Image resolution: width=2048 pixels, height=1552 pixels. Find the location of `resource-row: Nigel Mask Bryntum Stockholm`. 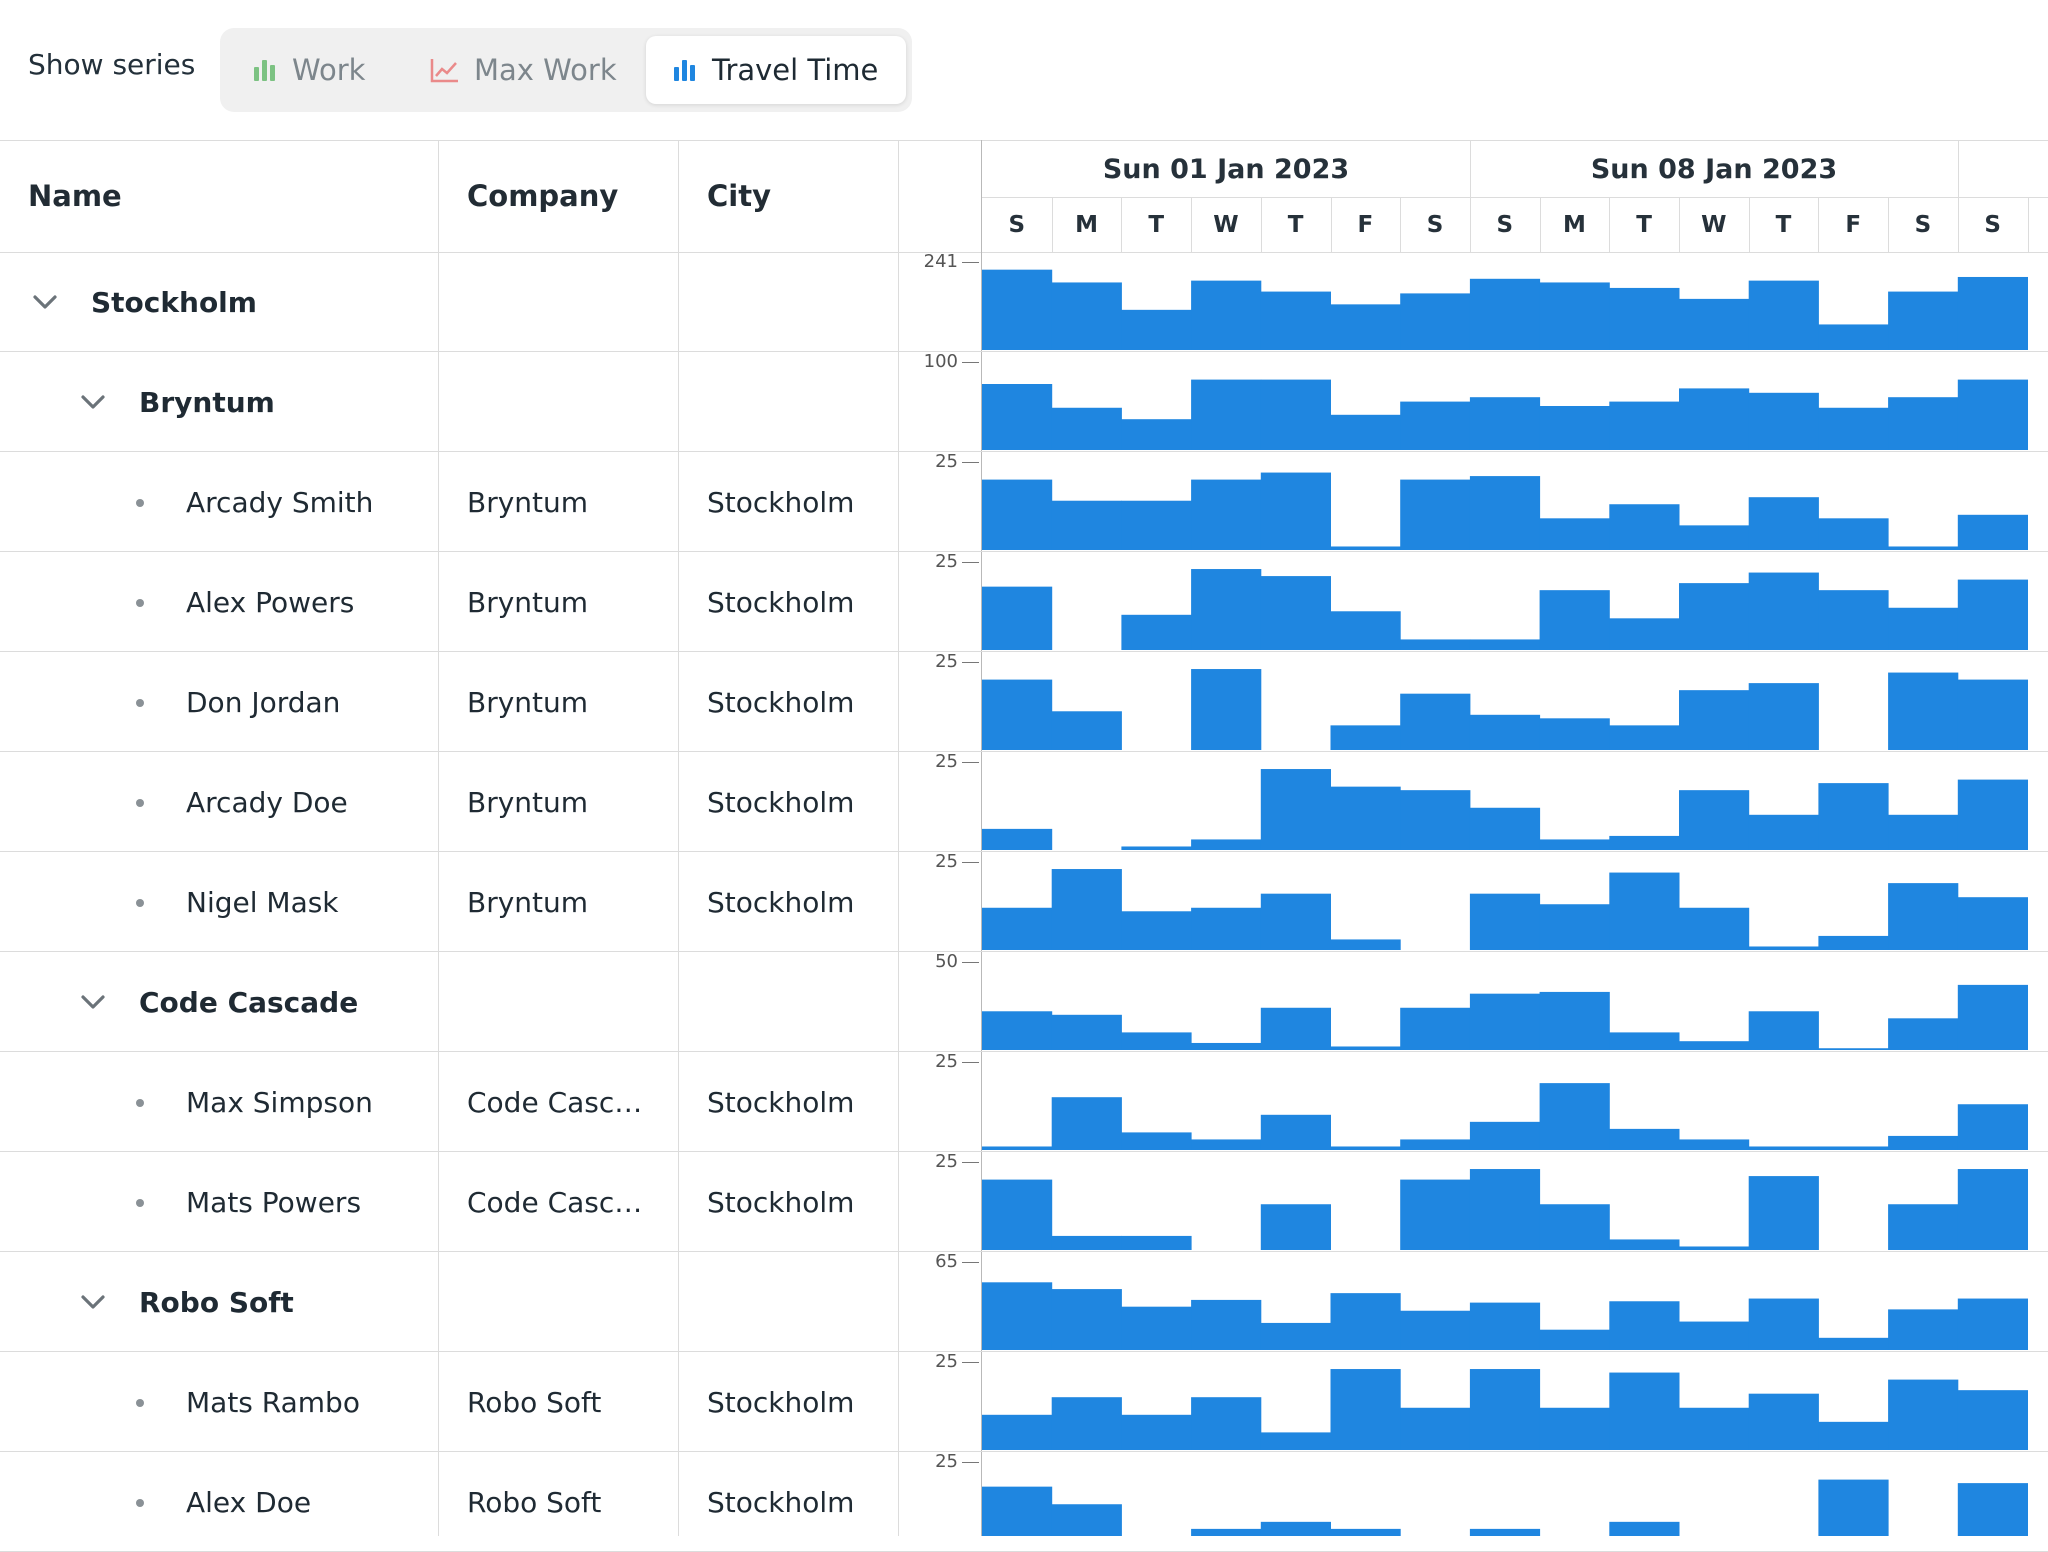

resource-row: Nigel Mask Bryntum Stockholm is located at coordinates (491, 902).